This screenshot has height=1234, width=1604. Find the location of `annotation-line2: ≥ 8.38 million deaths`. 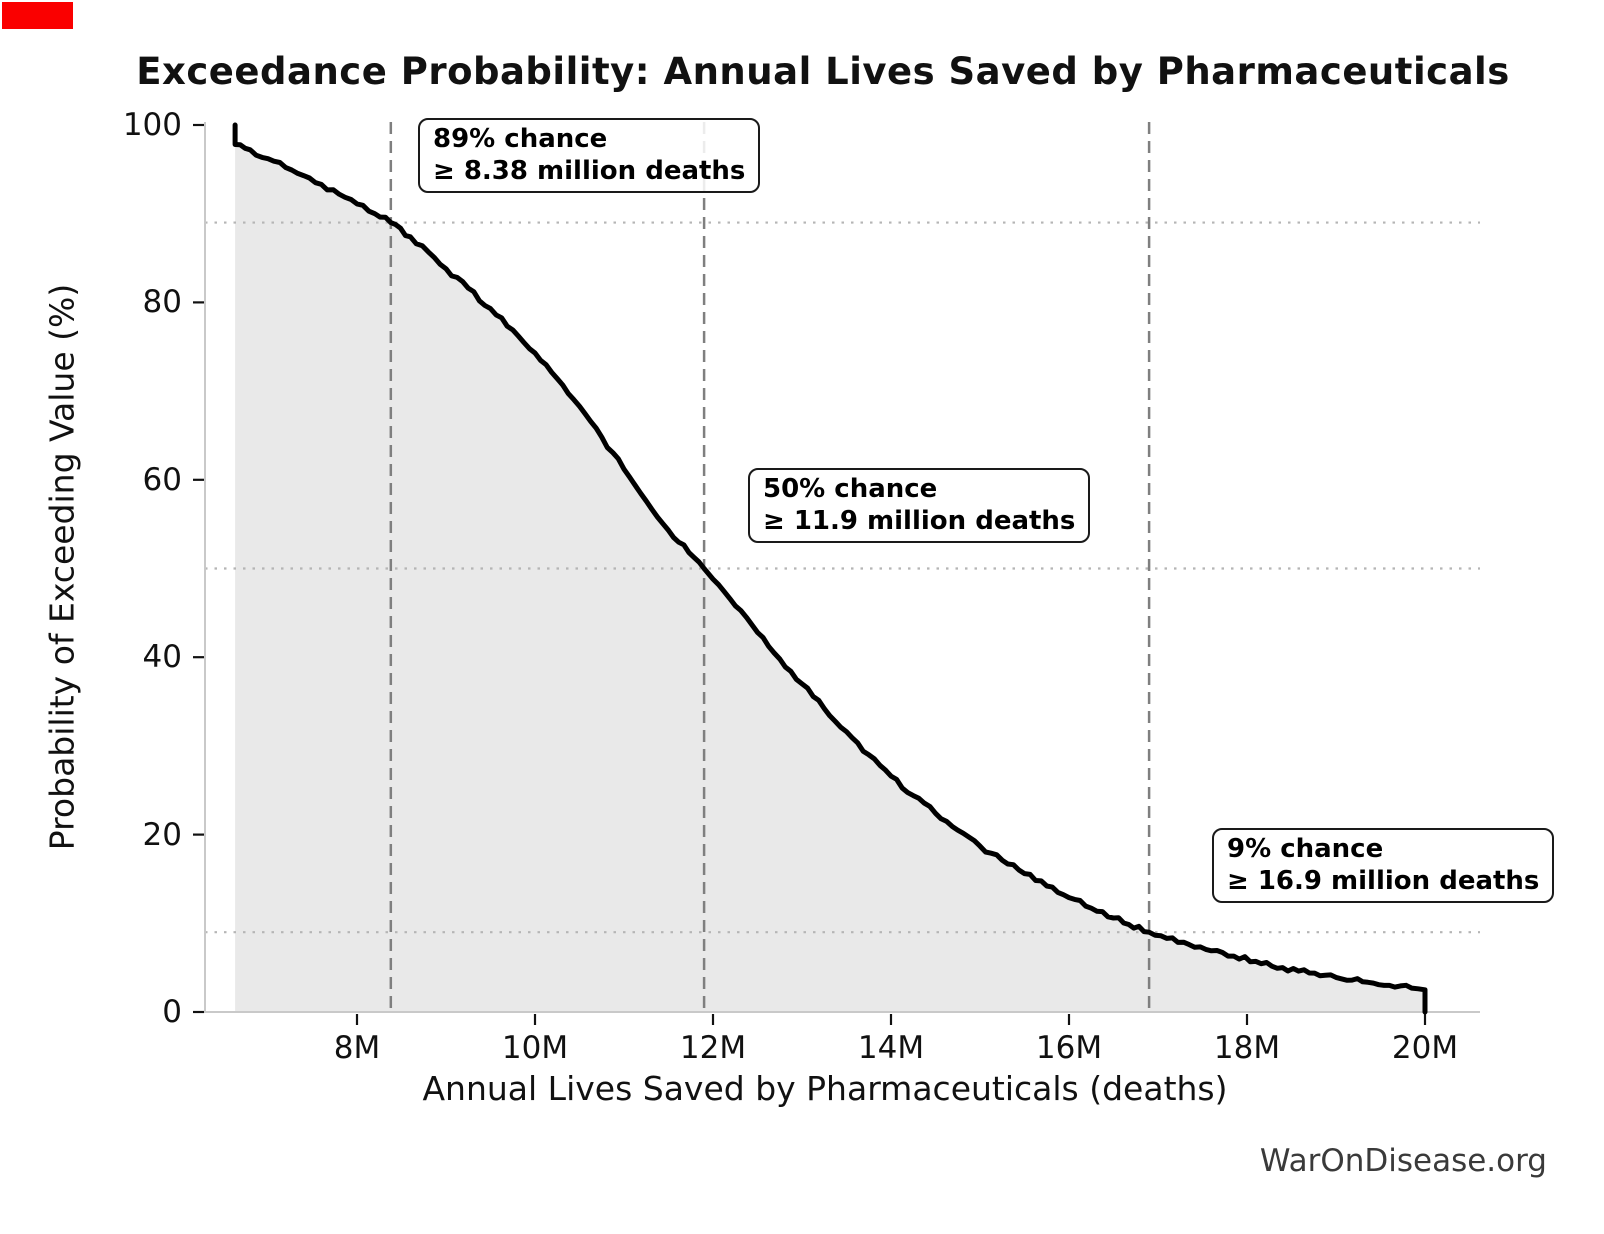

annotation-line2: ≥ 8.38 million deaths is located at coordinates (589, 171).